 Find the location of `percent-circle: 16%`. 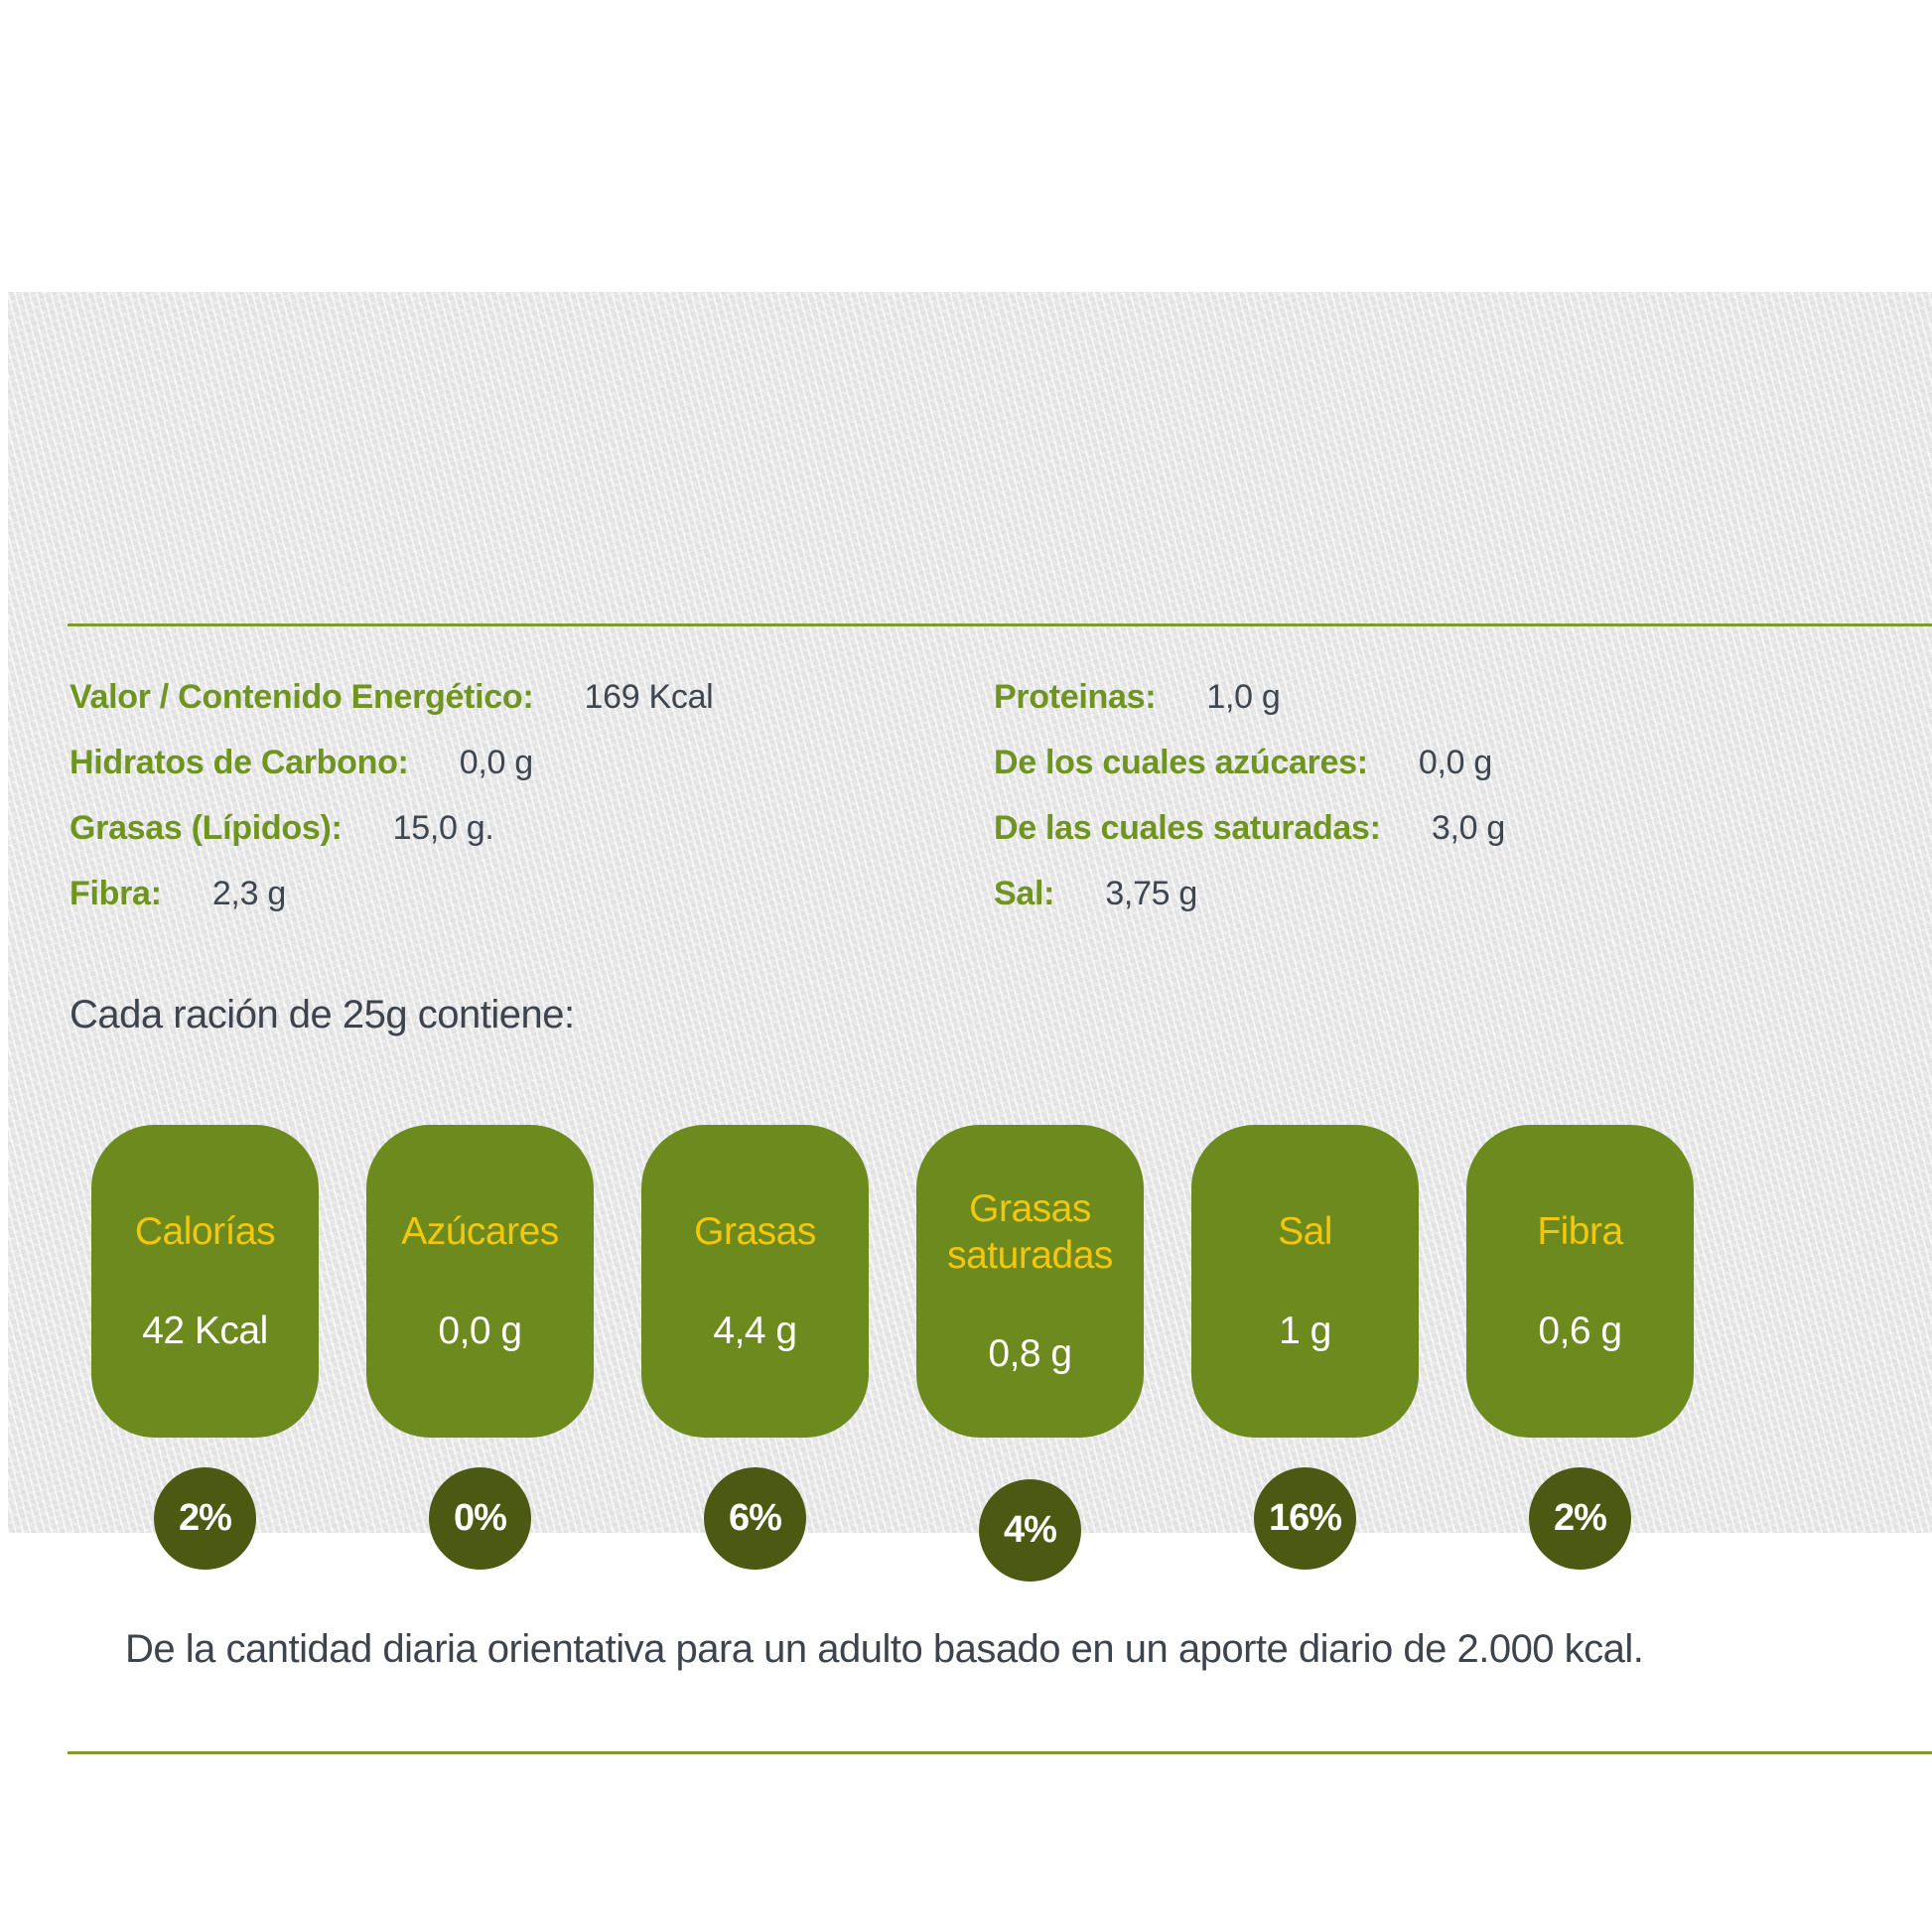

percent-circle: 16% is located at coordinates (1305, 1518).